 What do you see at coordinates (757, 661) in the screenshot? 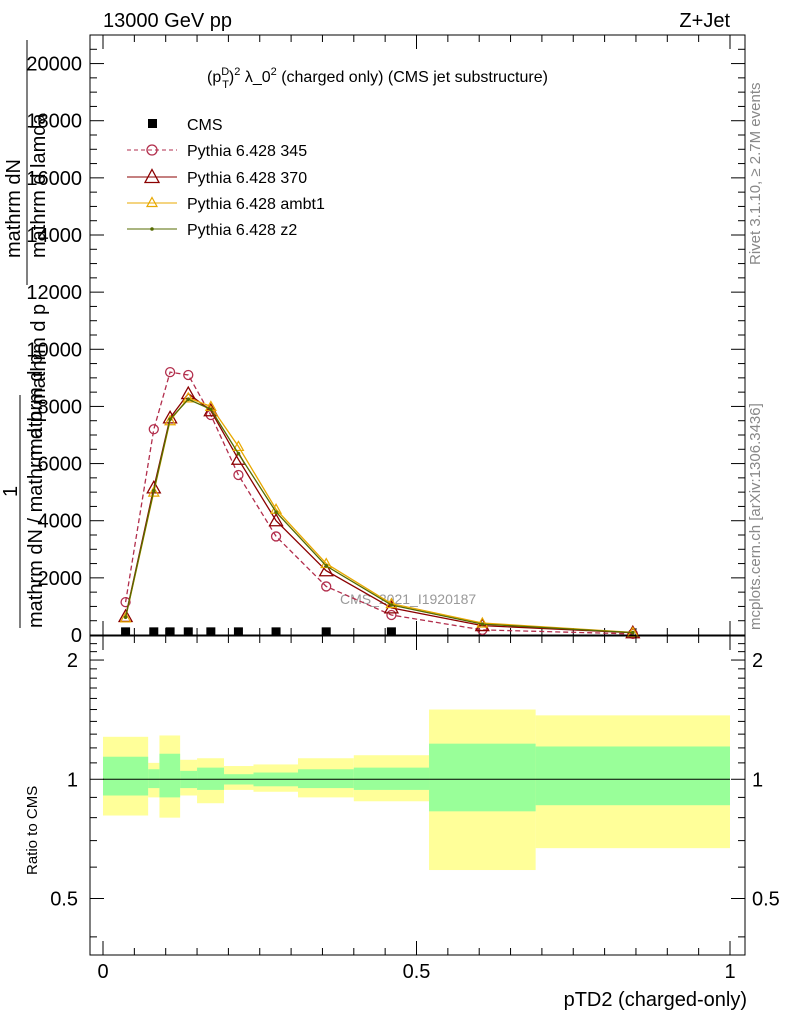
I see `ratio-y-tick-label-right: 2` at bounding box center [757, 661].